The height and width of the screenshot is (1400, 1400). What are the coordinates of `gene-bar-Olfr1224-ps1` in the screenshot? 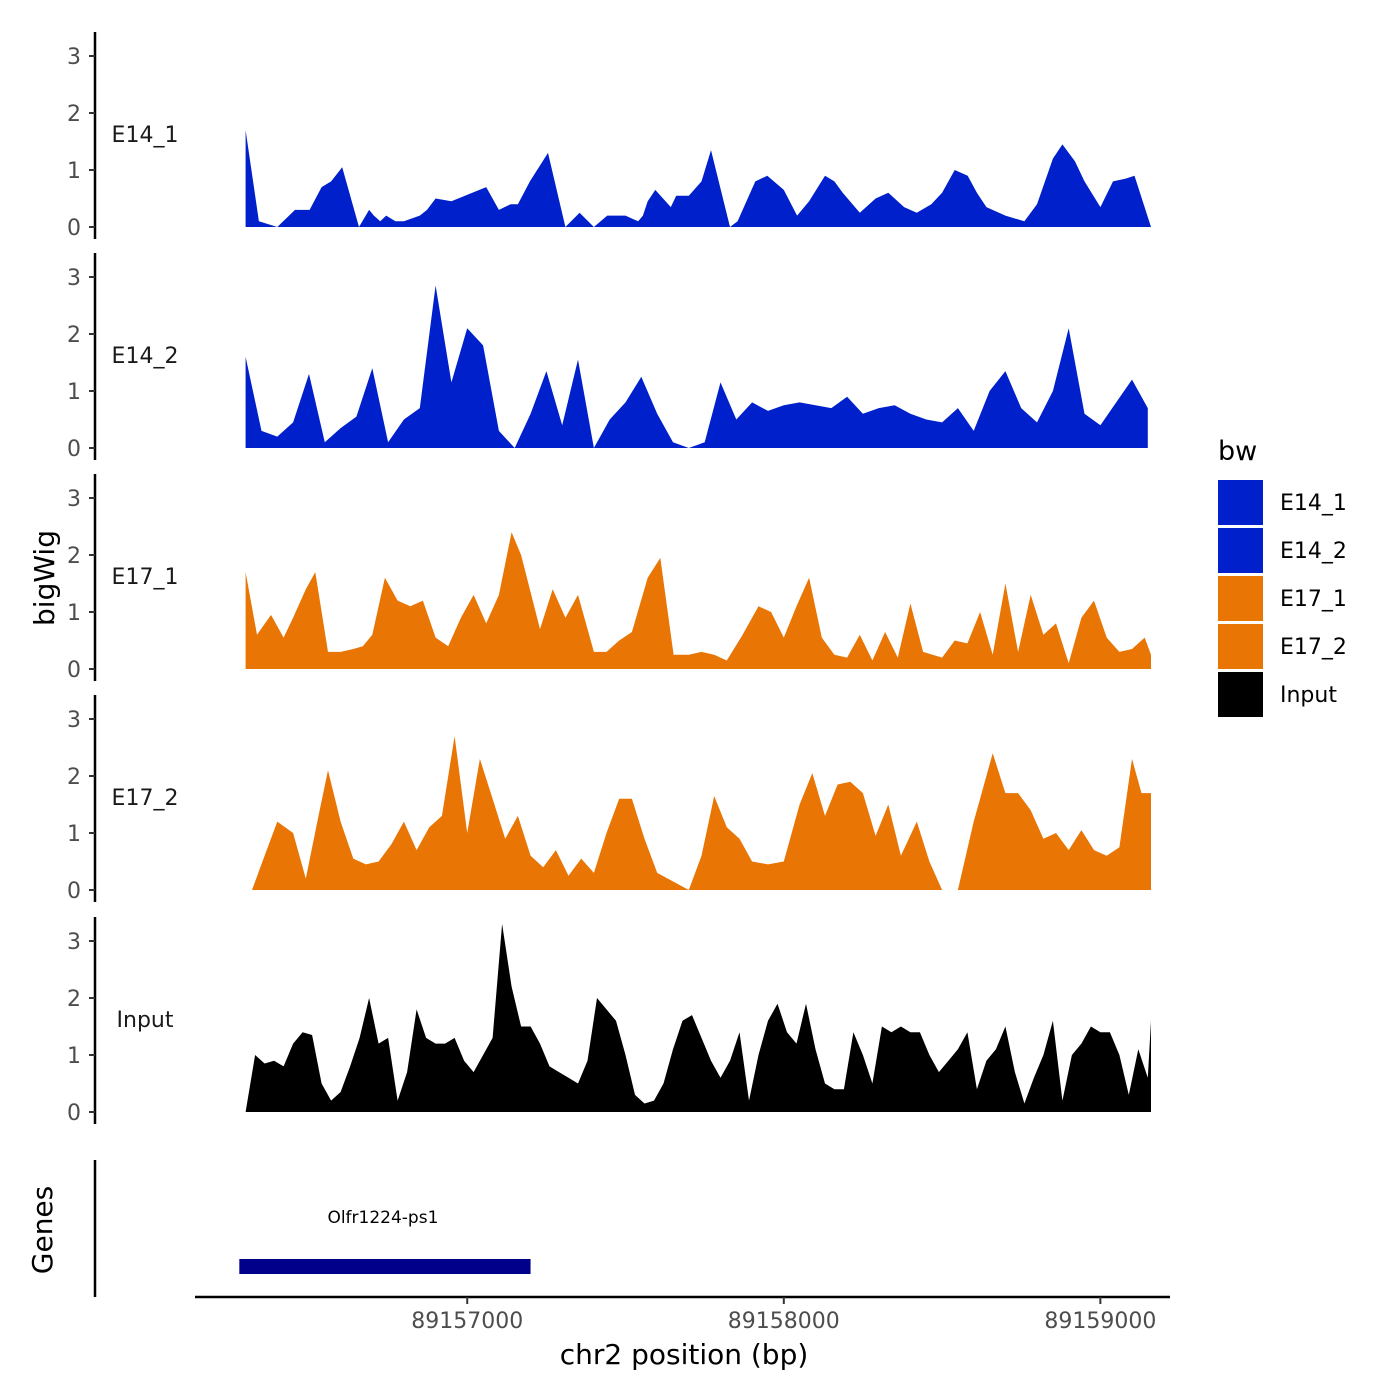 It's located at (385, 1266).